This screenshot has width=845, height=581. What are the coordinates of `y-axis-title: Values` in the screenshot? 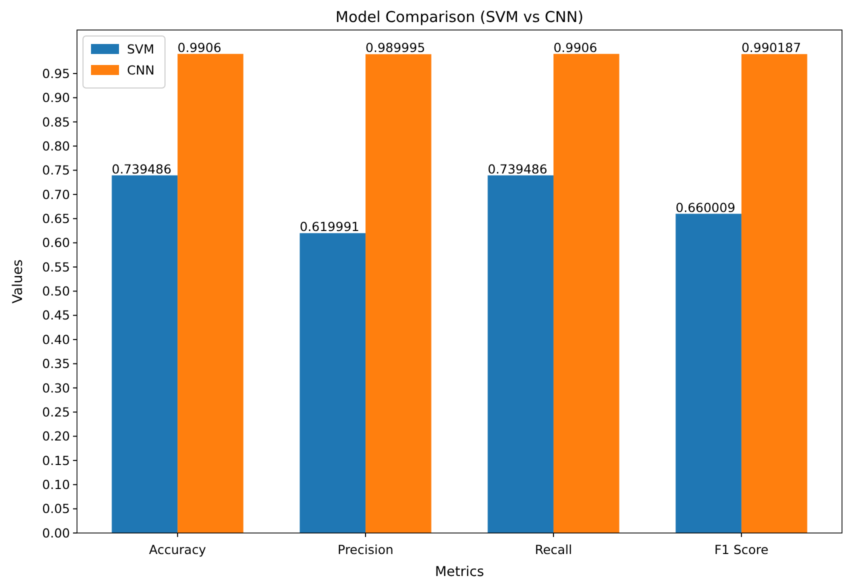 It's located at (18, 281).